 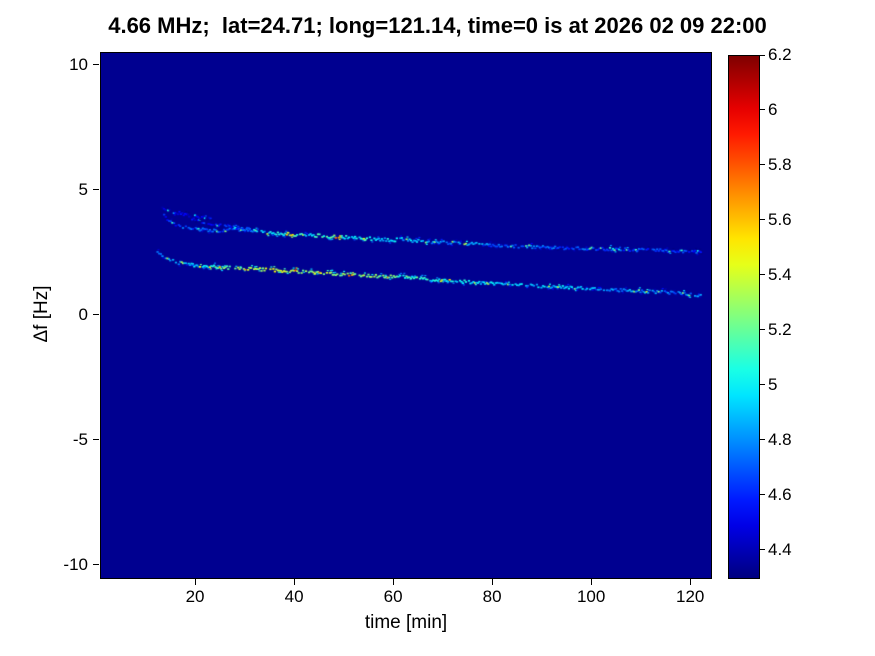 What do you see at coordinates (75, 564) in the screenshot?
I see `y-tick-label: -10` at bounding box center [75, 564].